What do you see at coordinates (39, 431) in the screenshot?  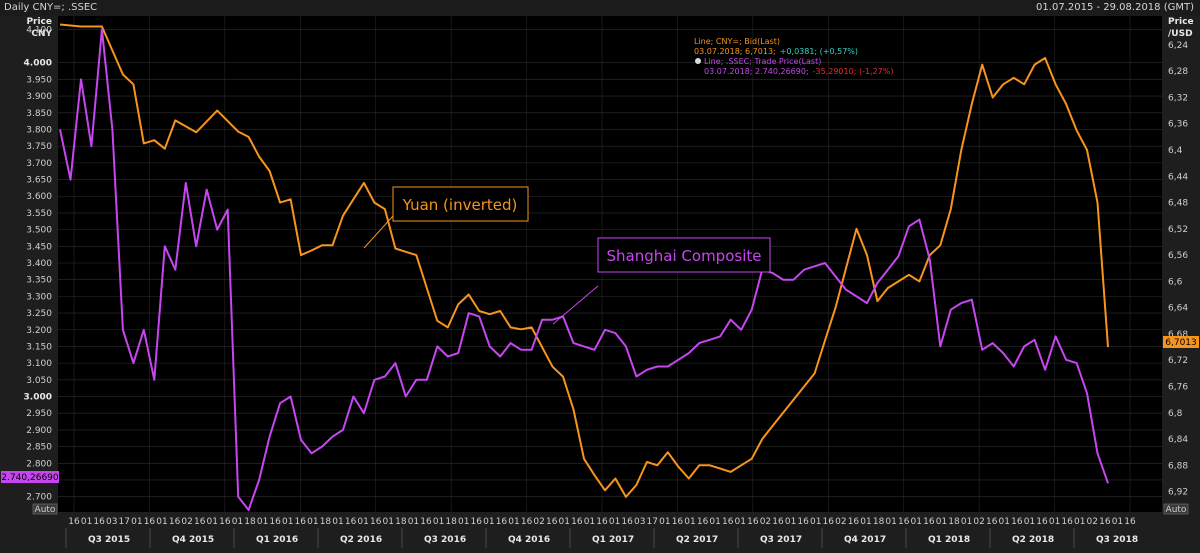 I see `left-axis-tick-label: 2.900` at bounding box center [39, 431].